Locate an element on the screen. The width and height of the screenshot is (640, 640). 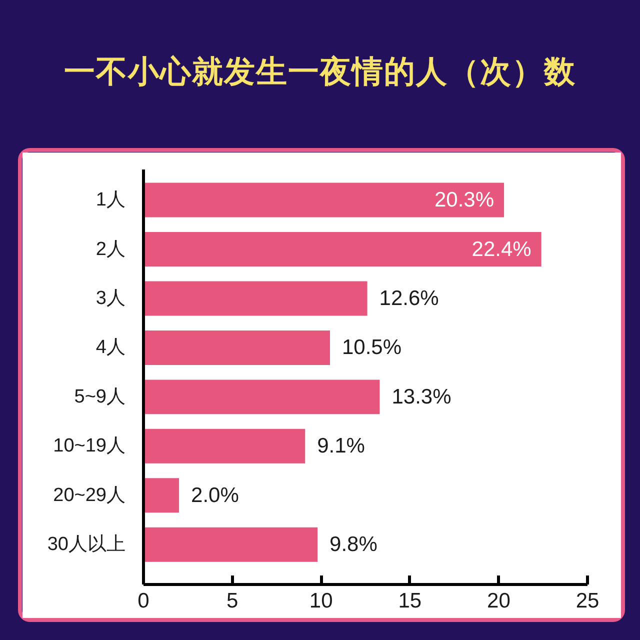
y-tick-label: 5~9人 is located at coordinates (100, 397).